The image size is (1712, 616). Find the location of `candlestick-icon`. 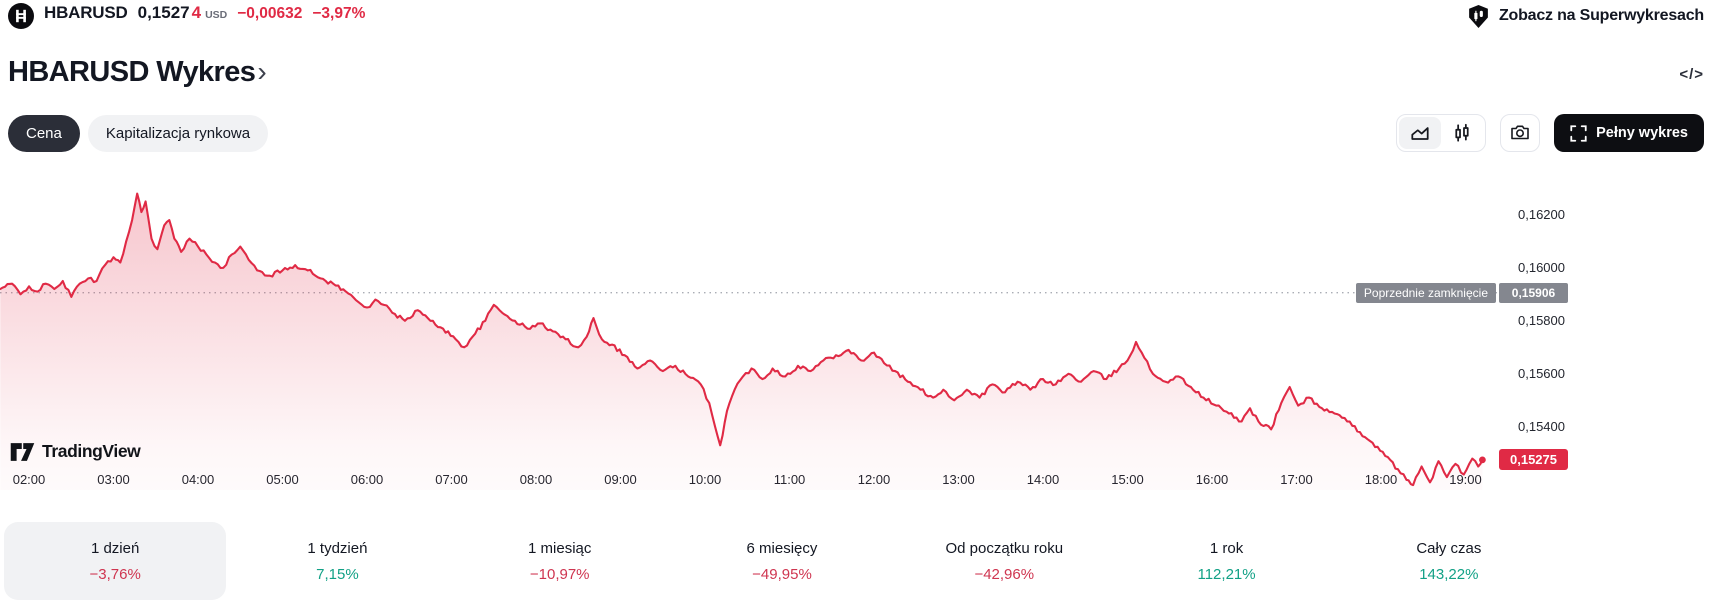

candlestick-icon is located at coordinates (1462, 132).